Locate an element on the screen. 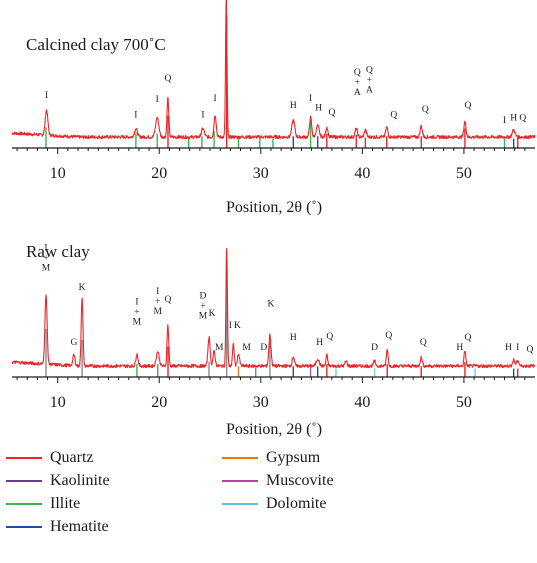 The width and height of the screenshot is (537, 563). phase-label-line: A is located at coordinates (369, 90).